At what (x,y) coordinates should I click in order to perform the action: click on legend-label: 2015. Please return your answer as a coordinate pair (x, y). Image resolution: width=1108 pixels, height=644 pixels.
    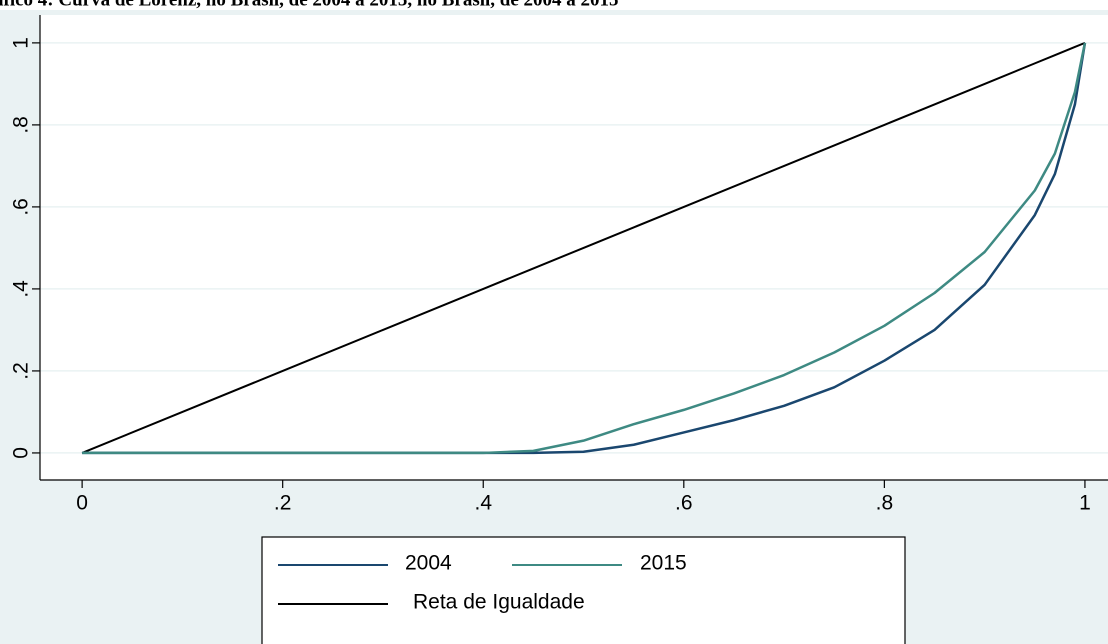
    Looking at the image, I should click on (663, 563).